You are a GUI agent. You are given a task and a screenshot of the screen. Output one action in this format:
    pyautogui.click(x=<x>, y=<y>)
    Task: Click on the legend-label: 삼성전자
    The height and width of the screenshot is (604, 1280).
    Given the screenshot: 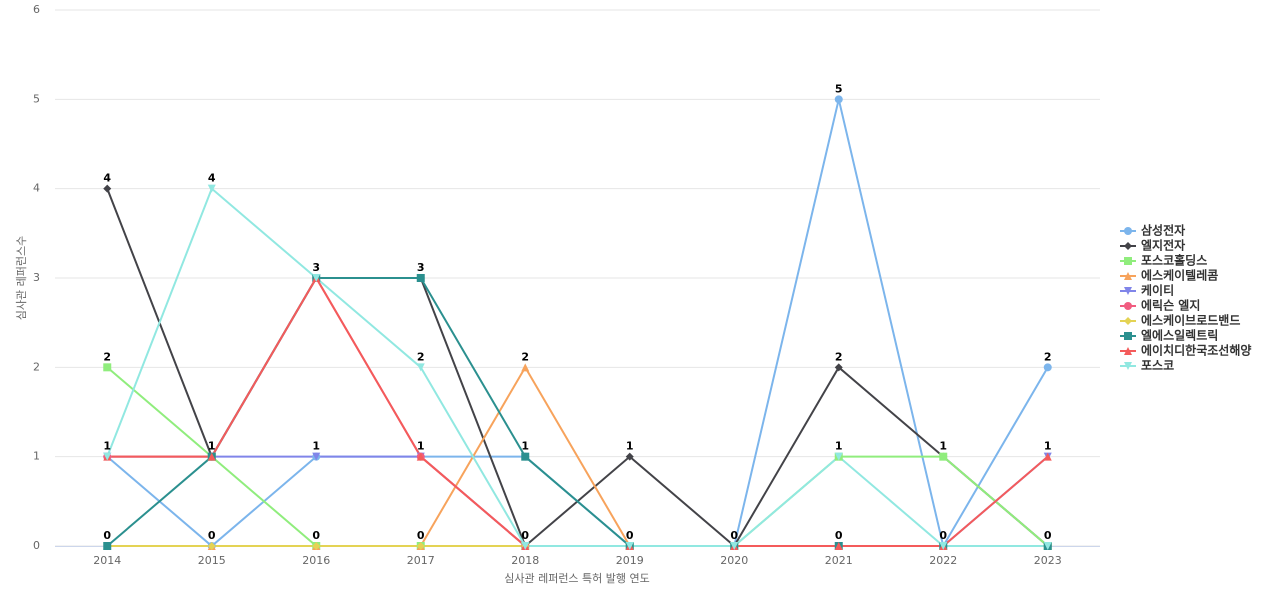 What is the action you would take?
    pyautogui.click(x=1163, y=230)
    